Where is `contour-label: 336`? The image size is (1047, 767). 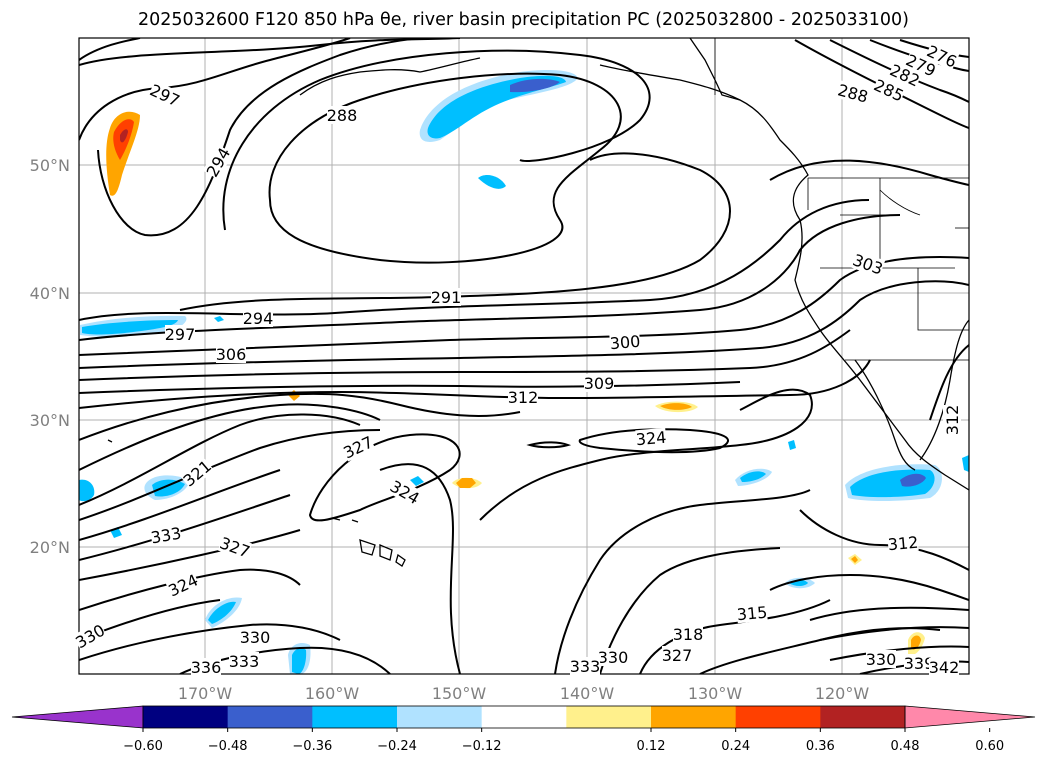
contour-label: 336 is located at coordinates (206, 667).